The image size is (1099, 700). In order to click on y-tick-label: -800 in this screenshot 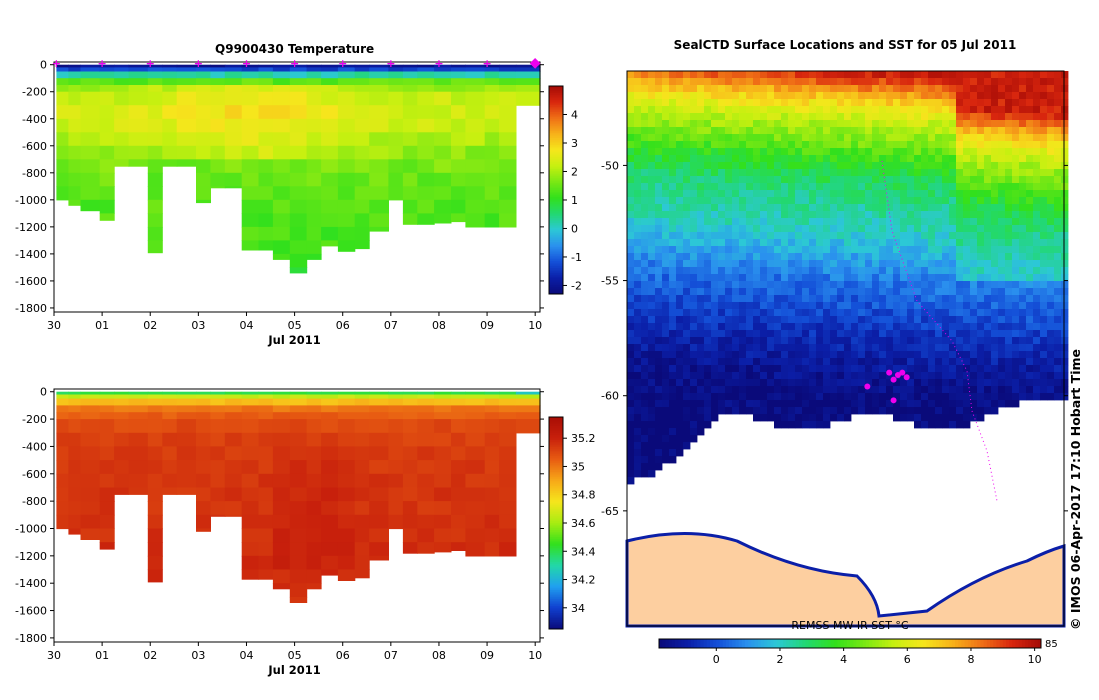, I will do `click(34, 501)`.